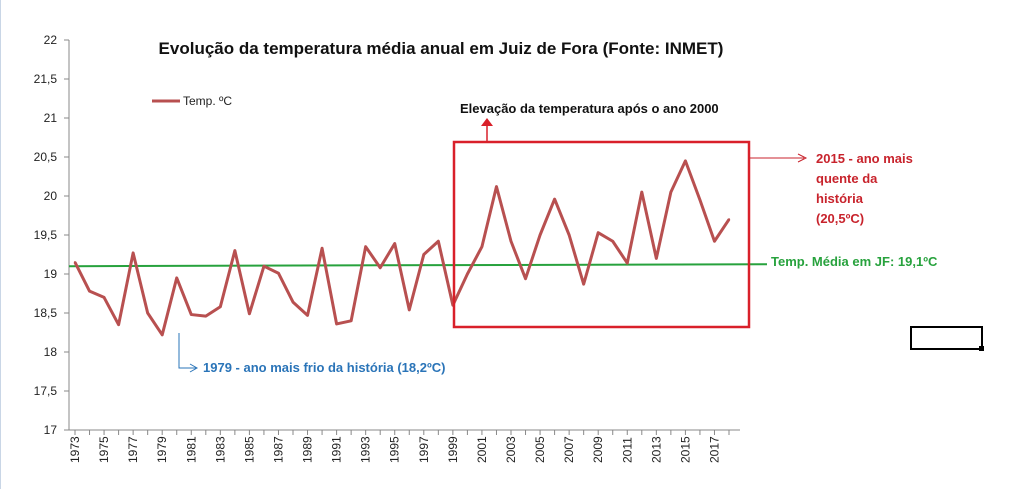  What do you see at coordinates (46, 391) in the screenshot?
I see `y-tick-label: 17,5` at bounding box center [46, 391].